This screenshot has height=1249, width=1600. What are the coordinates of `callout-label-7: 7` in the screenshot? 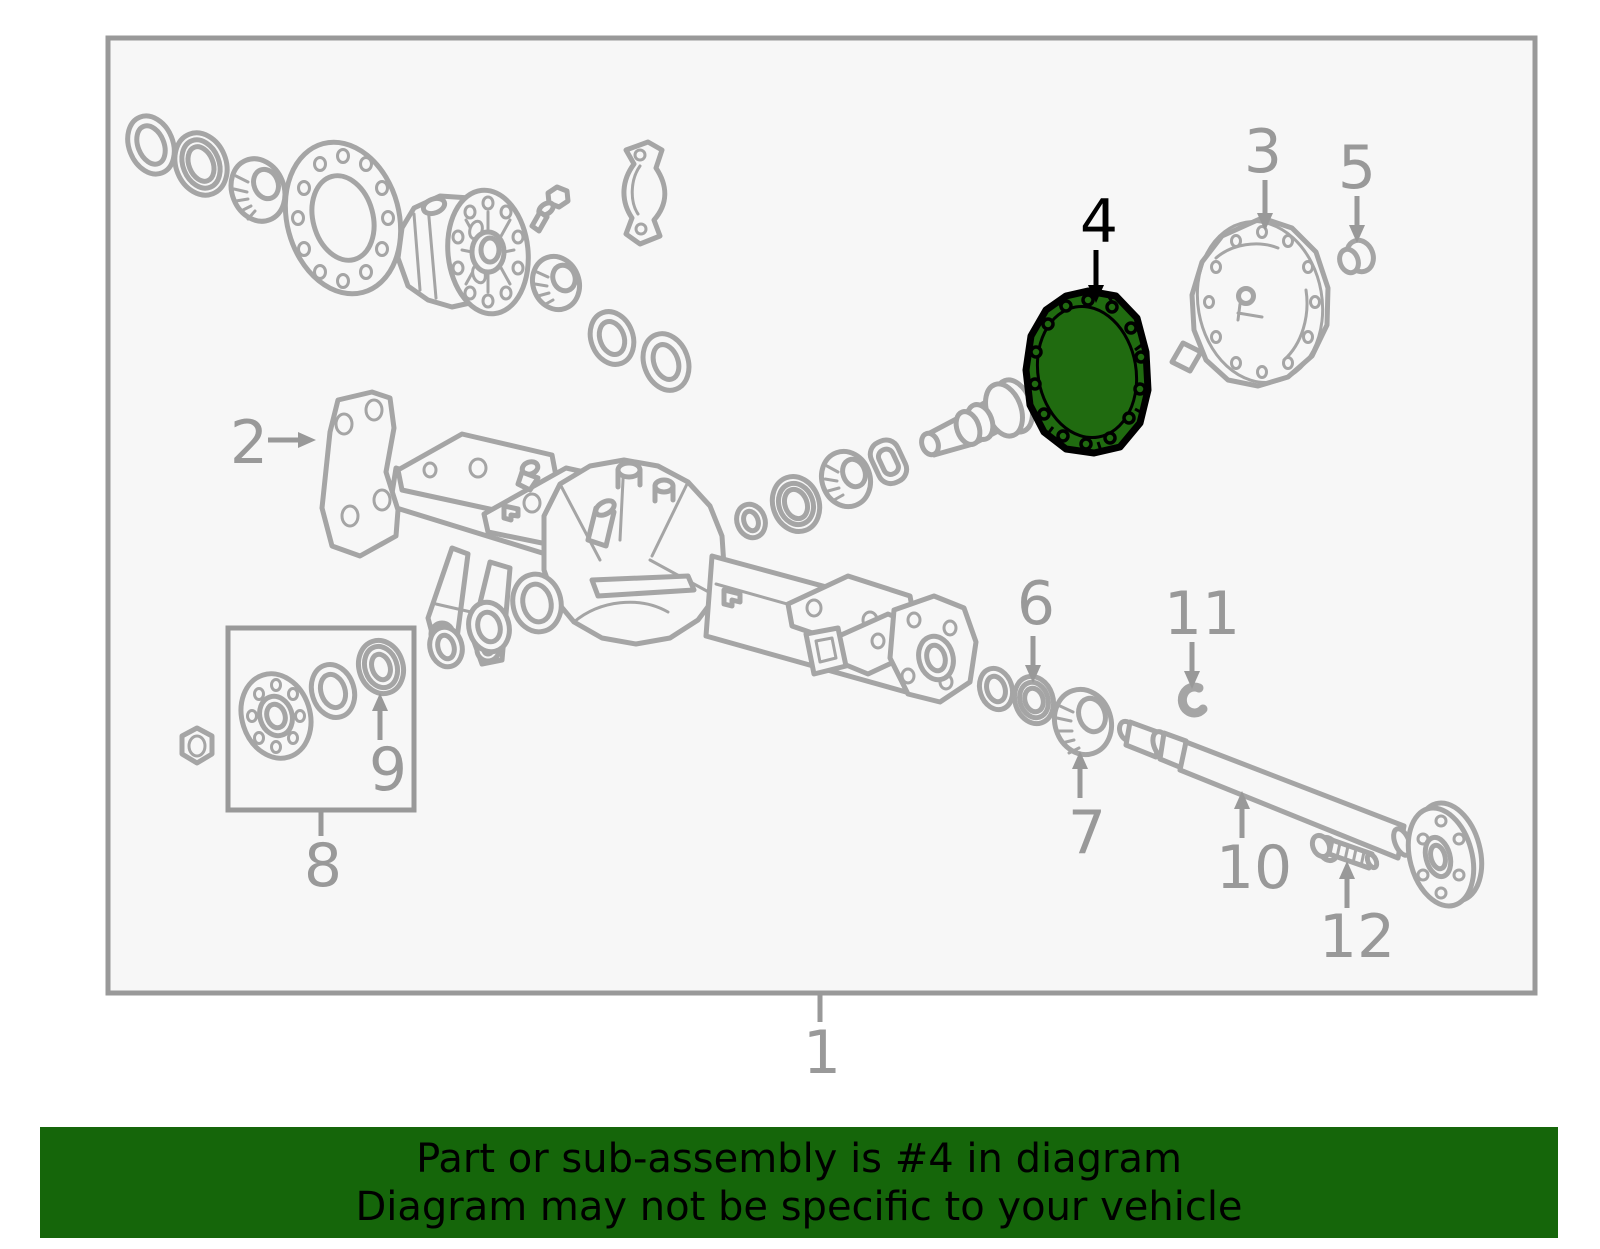 It's located at (1087, 833).